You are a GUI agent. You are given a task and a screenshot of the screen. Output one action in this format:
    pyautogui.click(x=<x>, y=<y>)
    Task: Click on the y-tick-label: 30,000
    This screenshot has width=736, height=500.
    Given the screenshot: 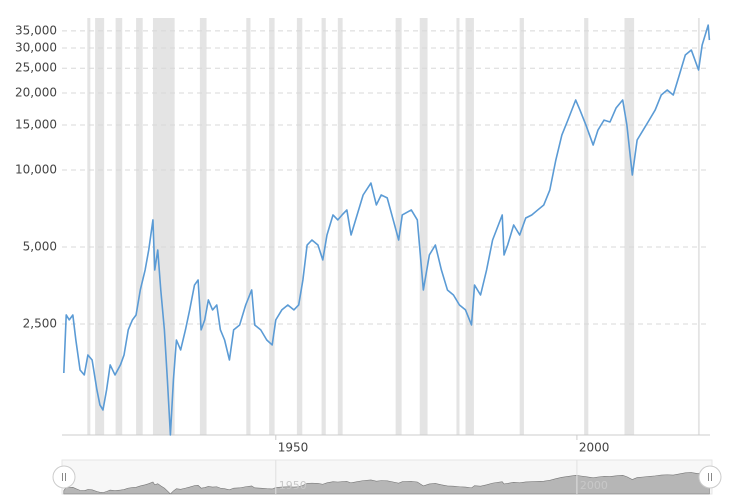 What is the action you would take?
    pyautogui.click(x=36, y=47)
    